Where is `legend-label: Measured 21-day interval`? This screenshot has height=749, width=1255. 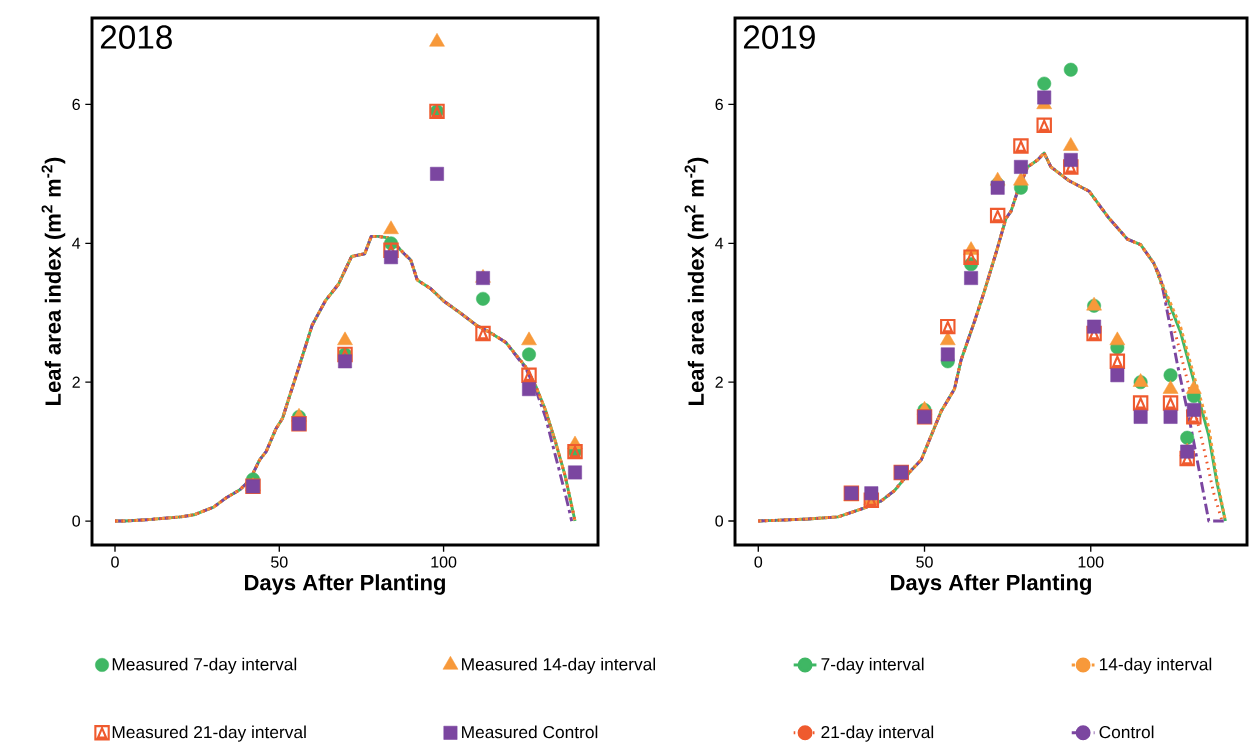 legend-label: Measured 21-day interval is located at coordinates (209, 733).